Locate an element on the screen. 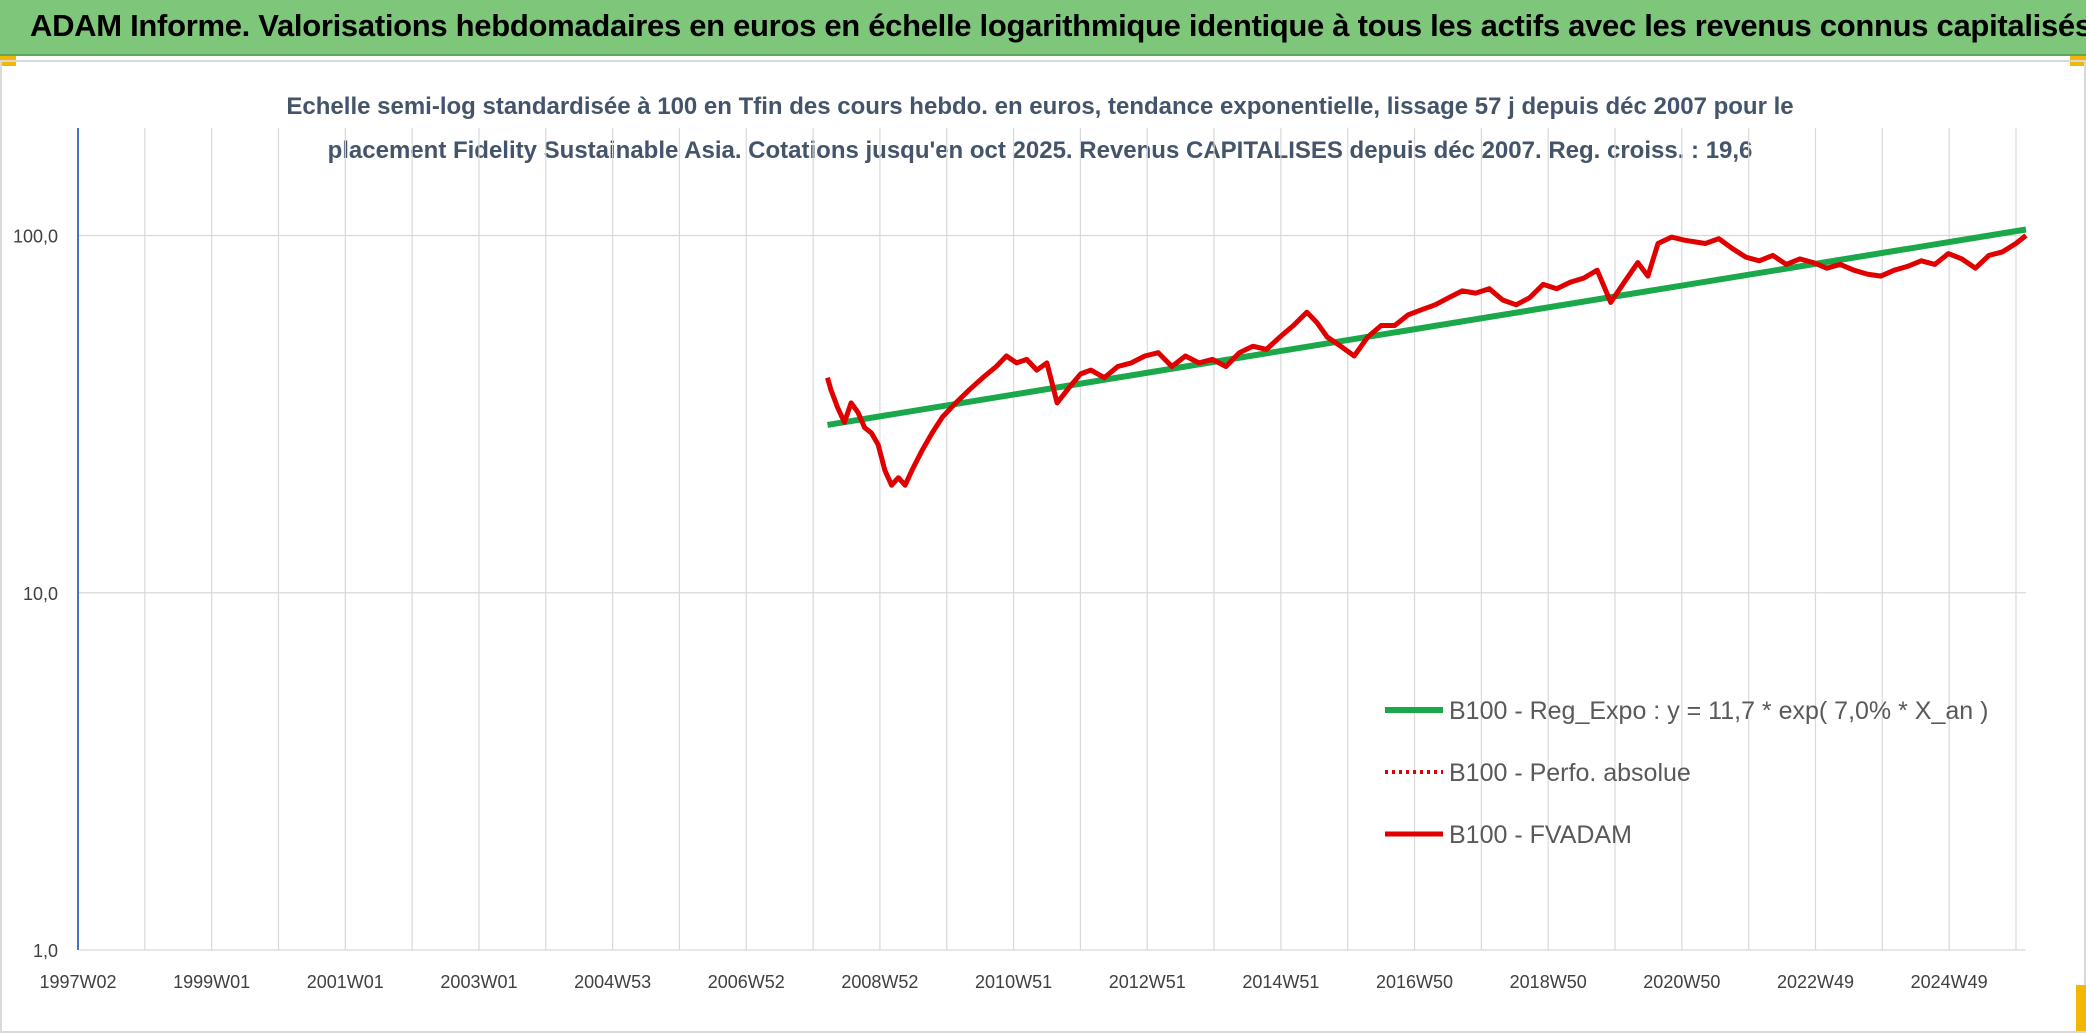  x-tick-label: 2014W51 is located at coordinates (1280, 982).